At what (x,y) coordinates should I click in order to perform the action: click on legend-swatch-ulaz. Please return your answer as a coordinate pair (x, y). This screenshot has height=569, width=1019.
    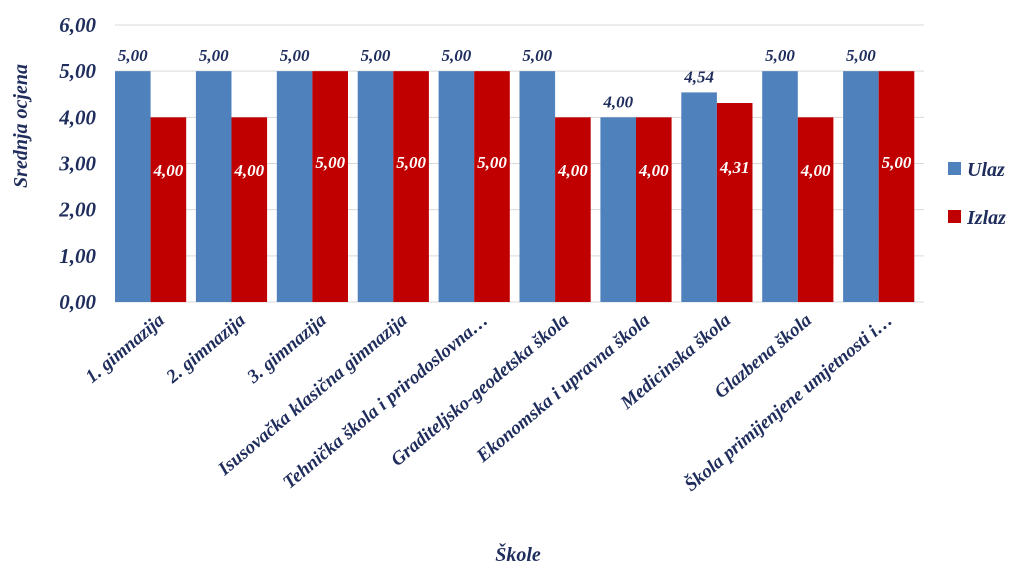
    Looking at the image, I should click on (954, 168).